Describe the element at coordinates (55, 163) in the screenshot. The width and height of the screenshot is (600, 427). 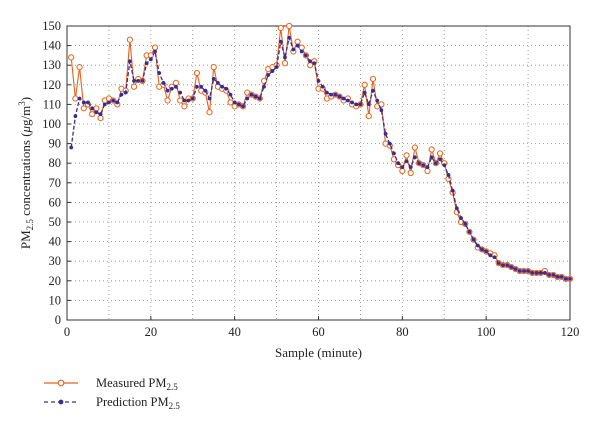
I see `y-tick-label: 80` at that location.